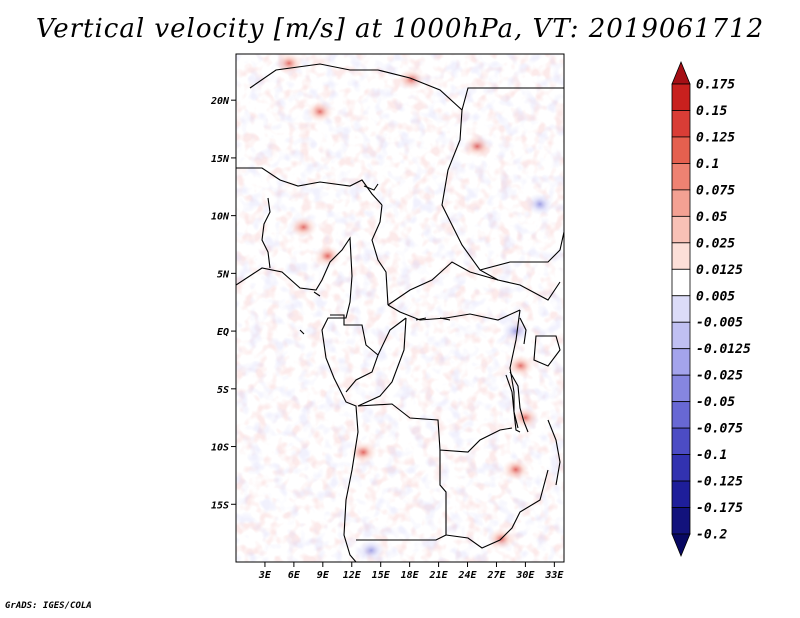  I want to click on lat-tick-label: 10S, so click(220, 448).